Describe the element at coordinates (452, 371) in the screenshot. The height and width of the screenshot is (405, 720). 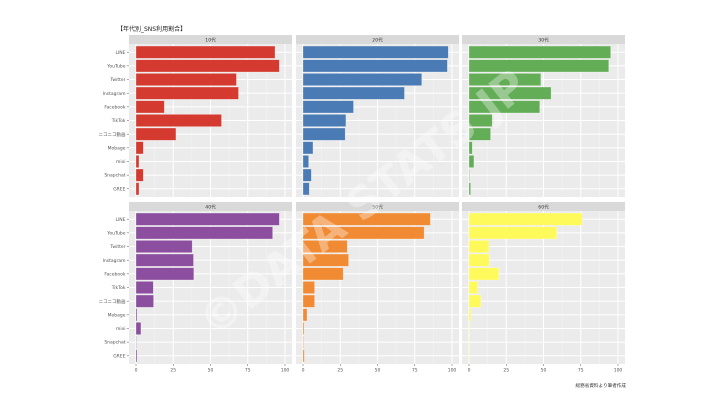
I see `x-tick-label: 100` at that location.